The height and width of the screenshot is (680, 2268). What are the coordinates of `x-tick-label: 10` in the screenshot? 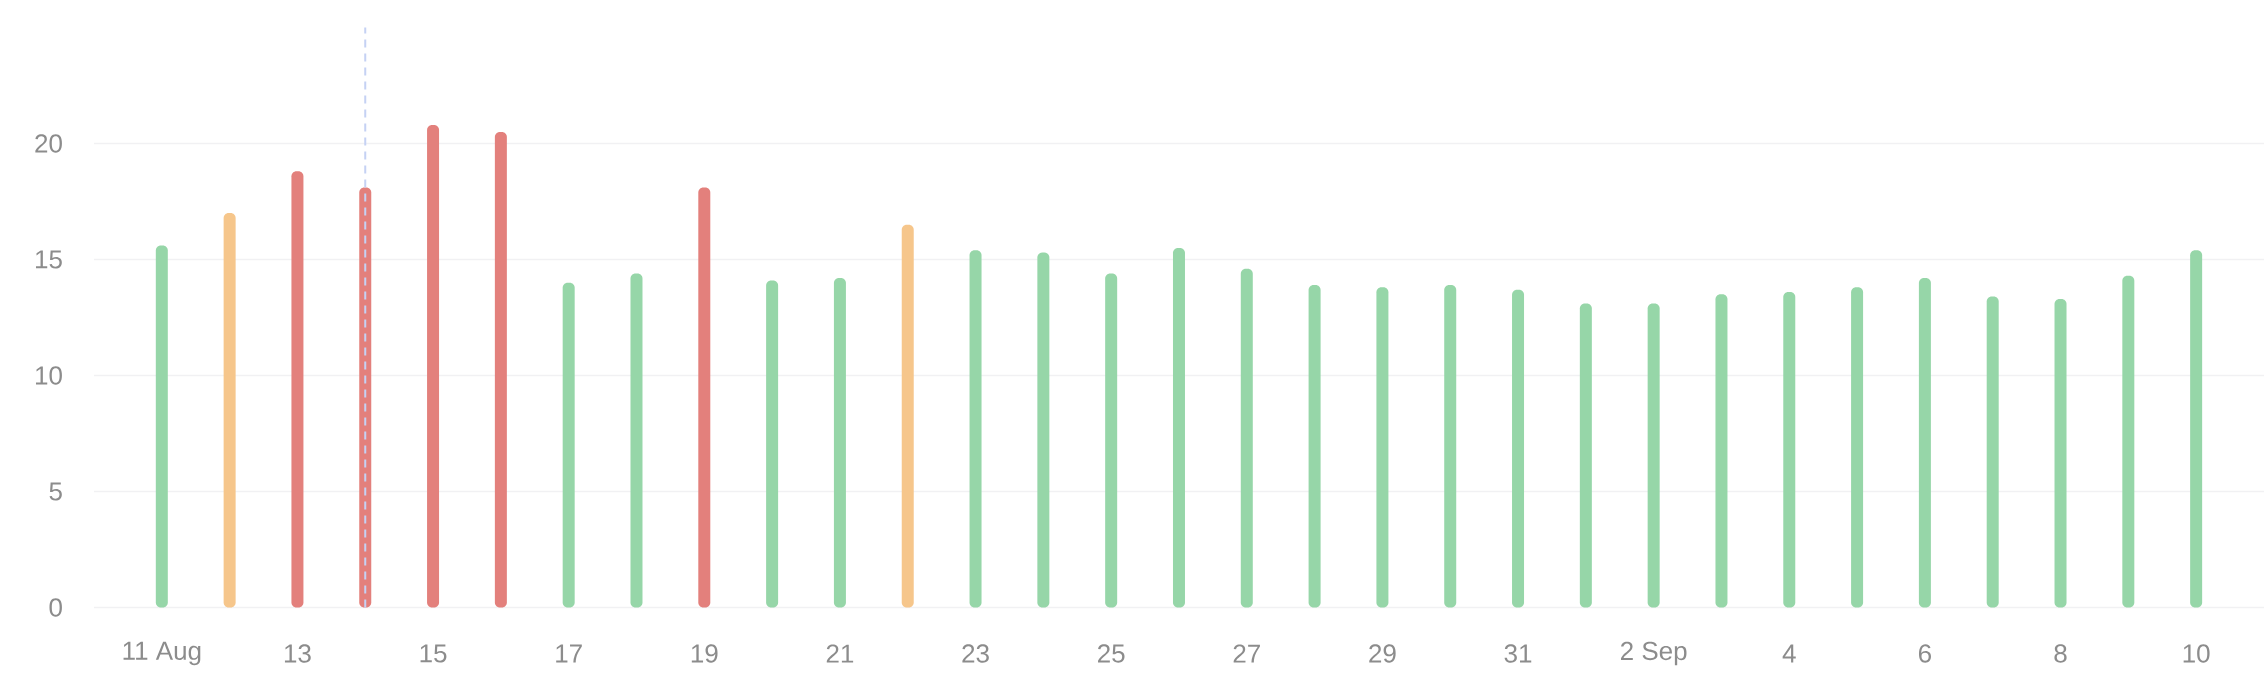 It's located at (2196, 653).